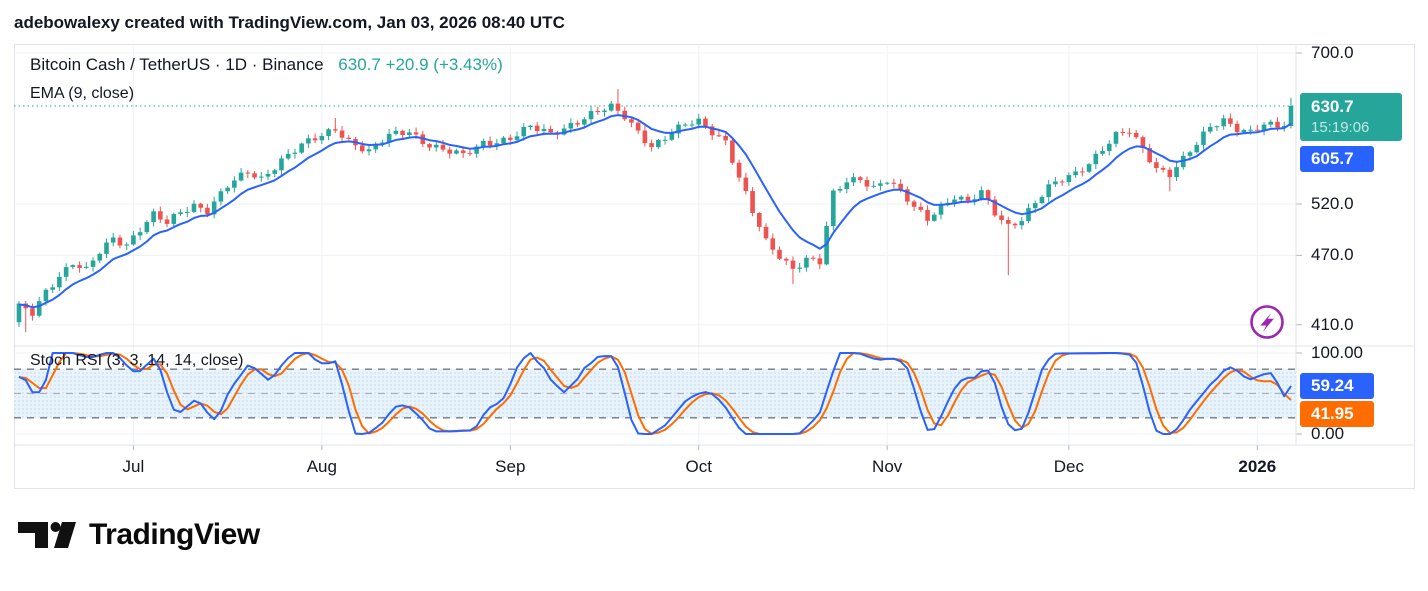 This screenshot has width=1428, height=591. I want to click on bar-countdown: 15:19:06, so click(1340, 127).